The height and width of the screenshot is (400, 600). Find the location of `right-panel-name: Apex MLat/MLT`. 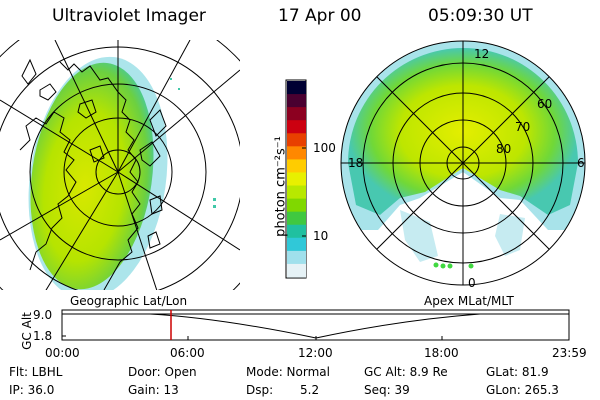

right-panel-name: Apex MLat/MLT is located at coordinates (469, 301).